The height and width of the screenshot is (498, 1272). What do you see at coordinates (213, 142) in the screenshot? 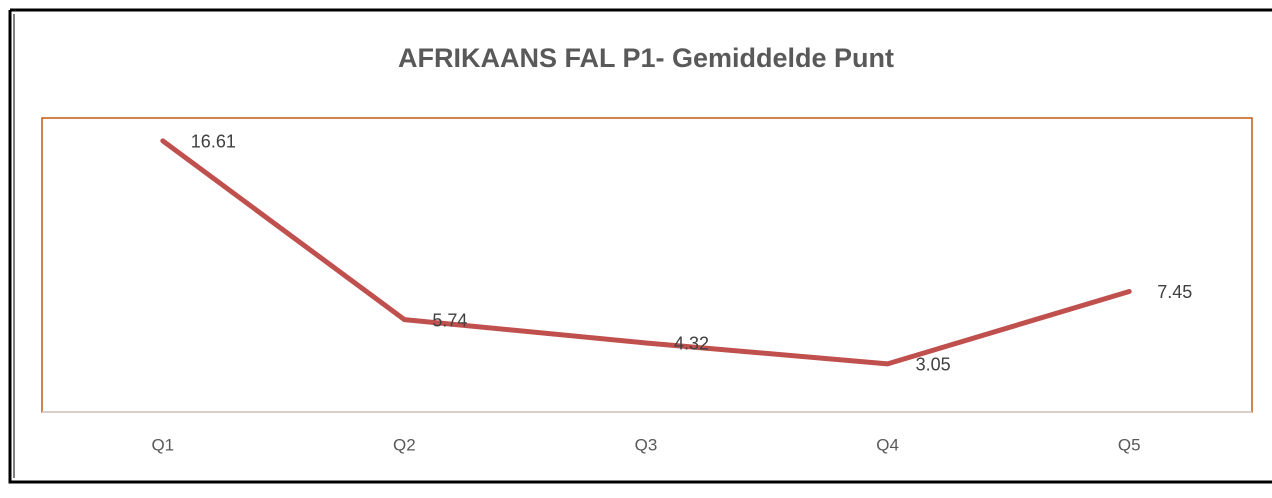
I see `data-label: 16.61` at bounding box center [213, 142].